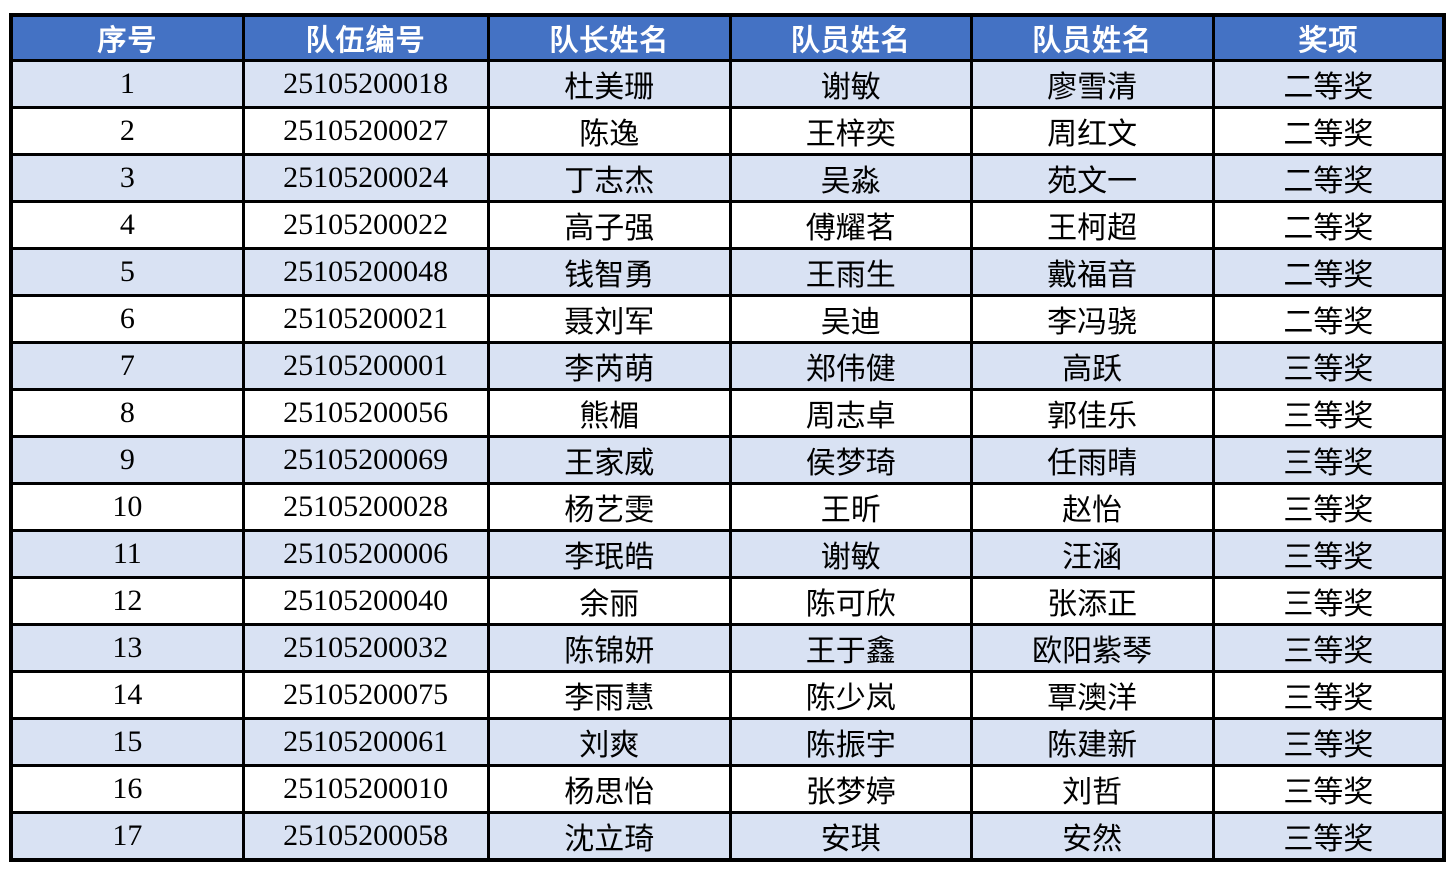  What do you see at coordinates (127, 601) in the screenshot?
I see `cell-index: 12` at bounding box center [127, 601].